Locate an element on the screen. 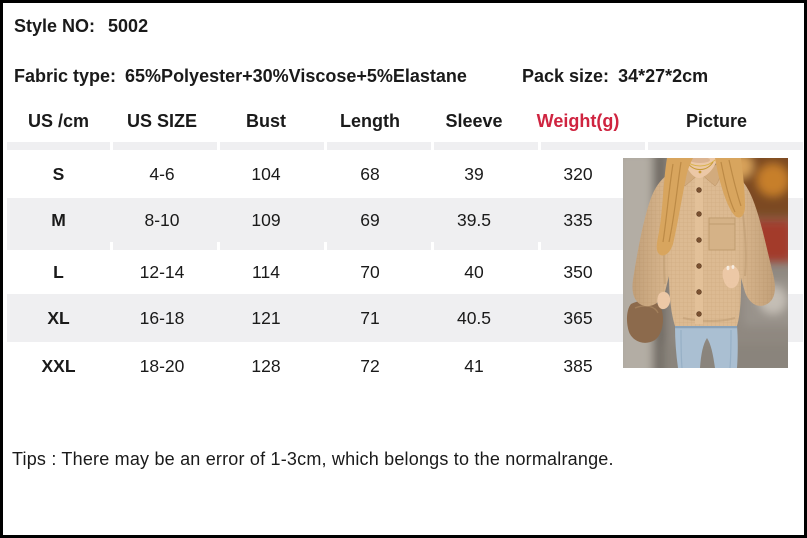 This screenshot has height=538, width=807. col-header-picture: Picture is located at coordinates (716, 120).